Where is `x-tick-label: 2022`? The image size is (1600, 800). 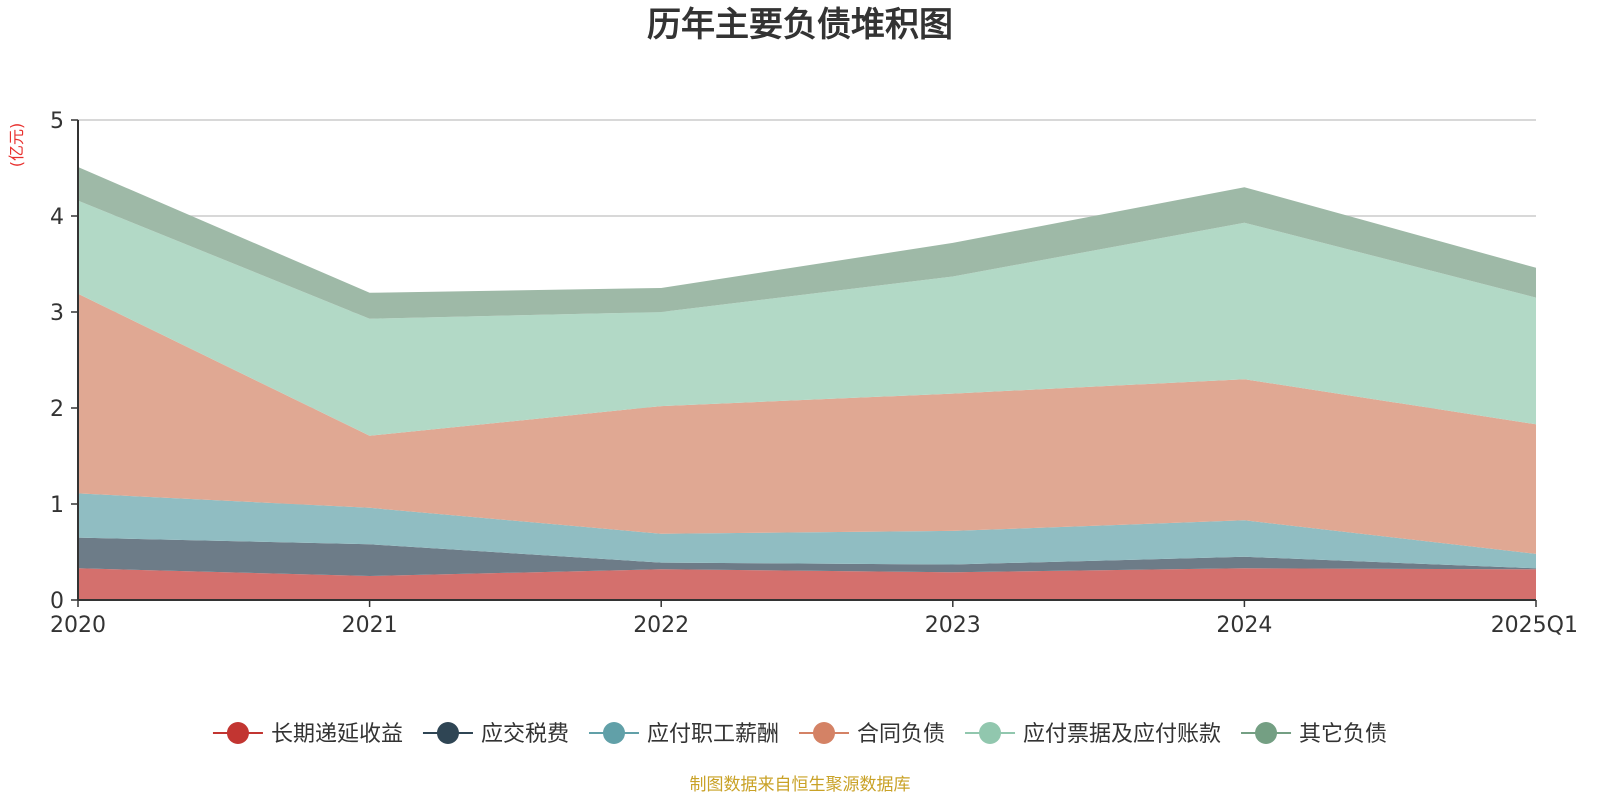
x-tick-label: 2022 is located at coordinates (661, 625).